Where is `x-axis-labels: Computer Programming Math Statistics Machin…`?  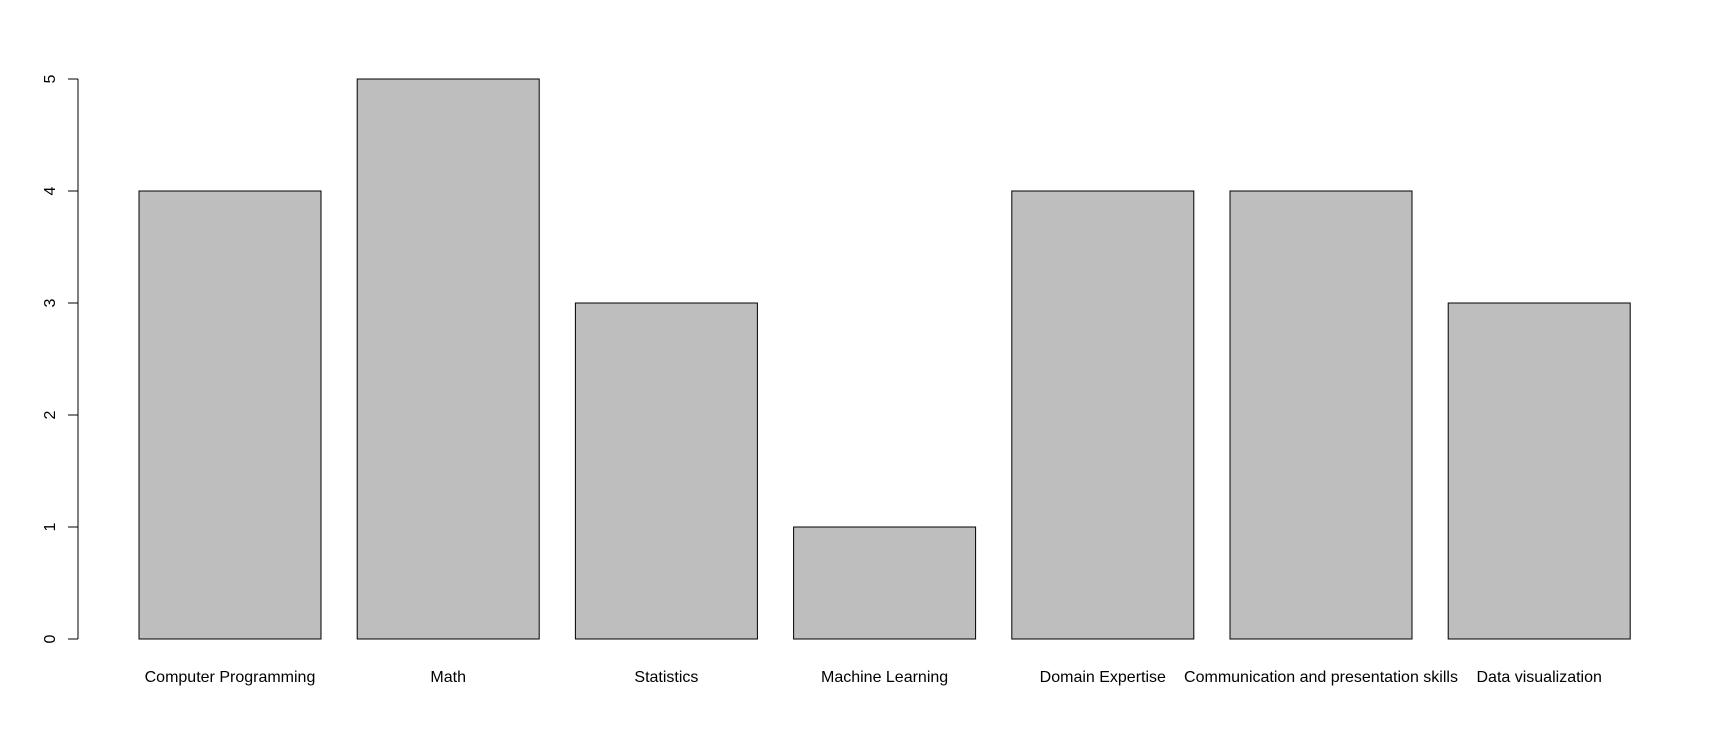
x-axis-labels: Computer Programming Math Statistics Machin… is located at coordinates (873, 677).